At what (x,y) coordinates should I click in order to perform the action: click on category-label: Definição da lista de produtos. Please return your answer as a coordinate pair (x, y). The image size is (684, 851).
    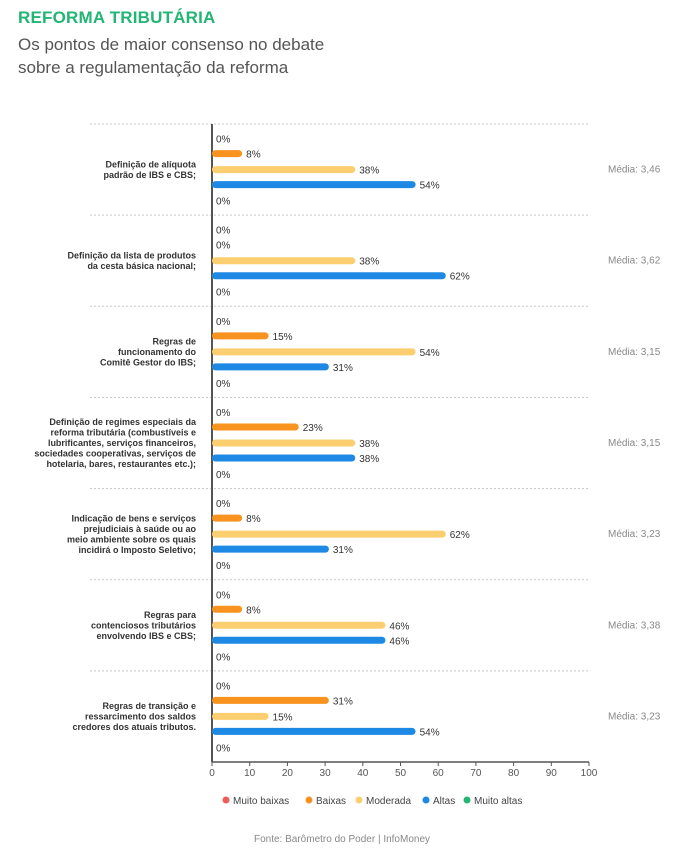
    Looking at the image, I should click on (131, 255).